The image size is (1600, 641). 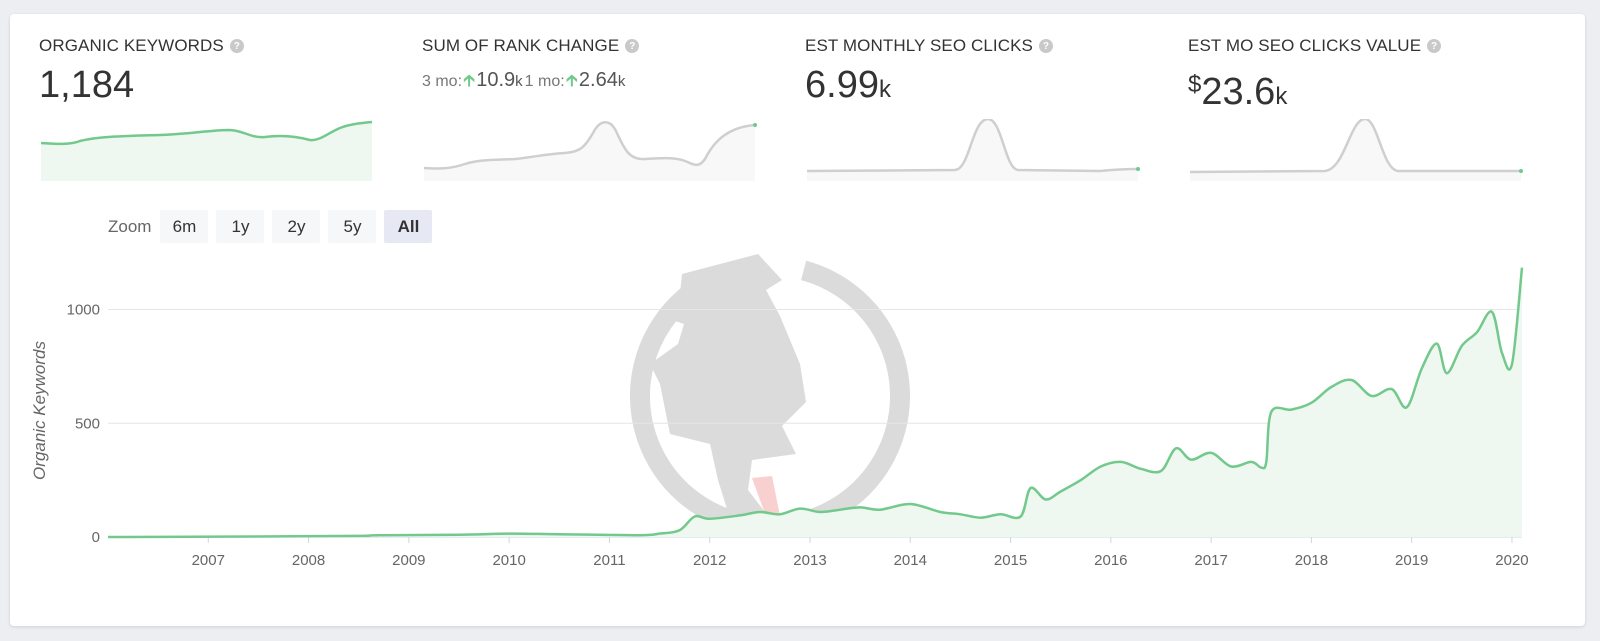 I want to click on x-tick-label: 2019, so click(x=1411, y=560).